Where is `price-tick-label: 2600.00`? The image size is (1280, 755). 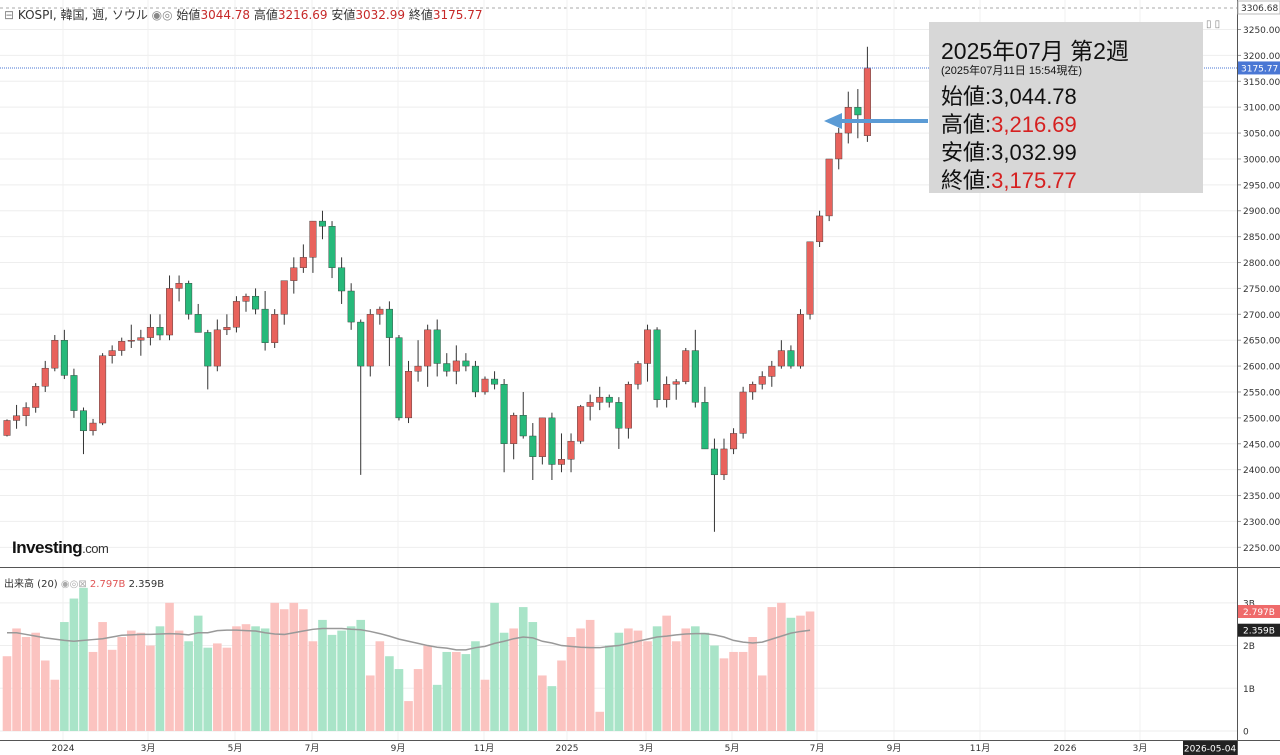
price-tick-label: 2600.00 is located at coordinates (1261, 368).